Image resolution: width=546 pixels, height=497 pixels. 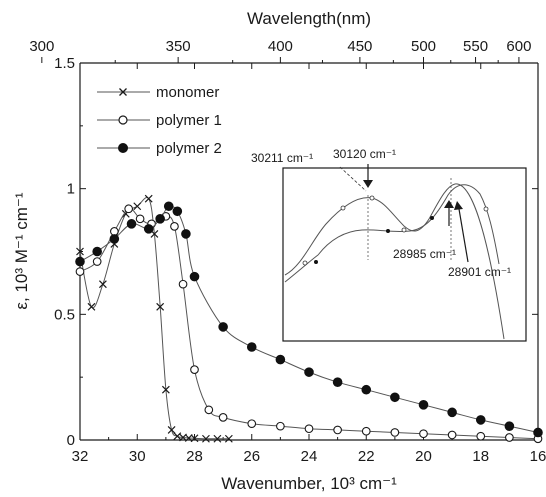 What do you see at coordinates (71, 440) in the screenshot?
I see `y-tick-label: 0` at bounding box center [71, 440].